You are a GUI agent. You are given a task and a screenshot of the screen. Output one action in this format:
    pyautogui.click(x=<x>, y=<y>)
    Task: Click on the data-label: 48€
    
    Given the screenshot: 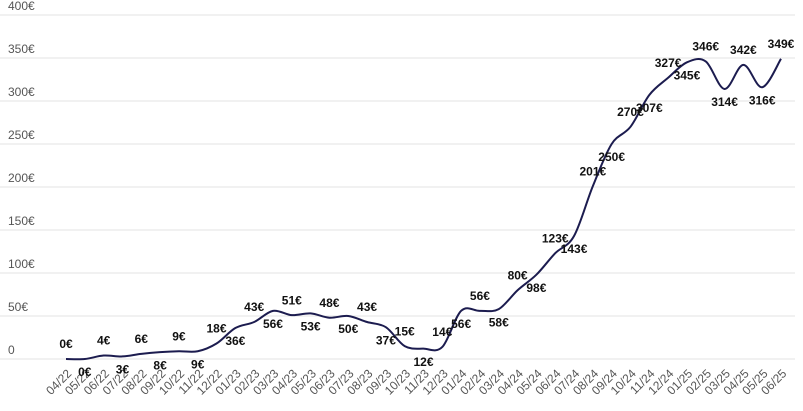 What is the action you would take?
    pyautogui.click(x=329, y=303)
    